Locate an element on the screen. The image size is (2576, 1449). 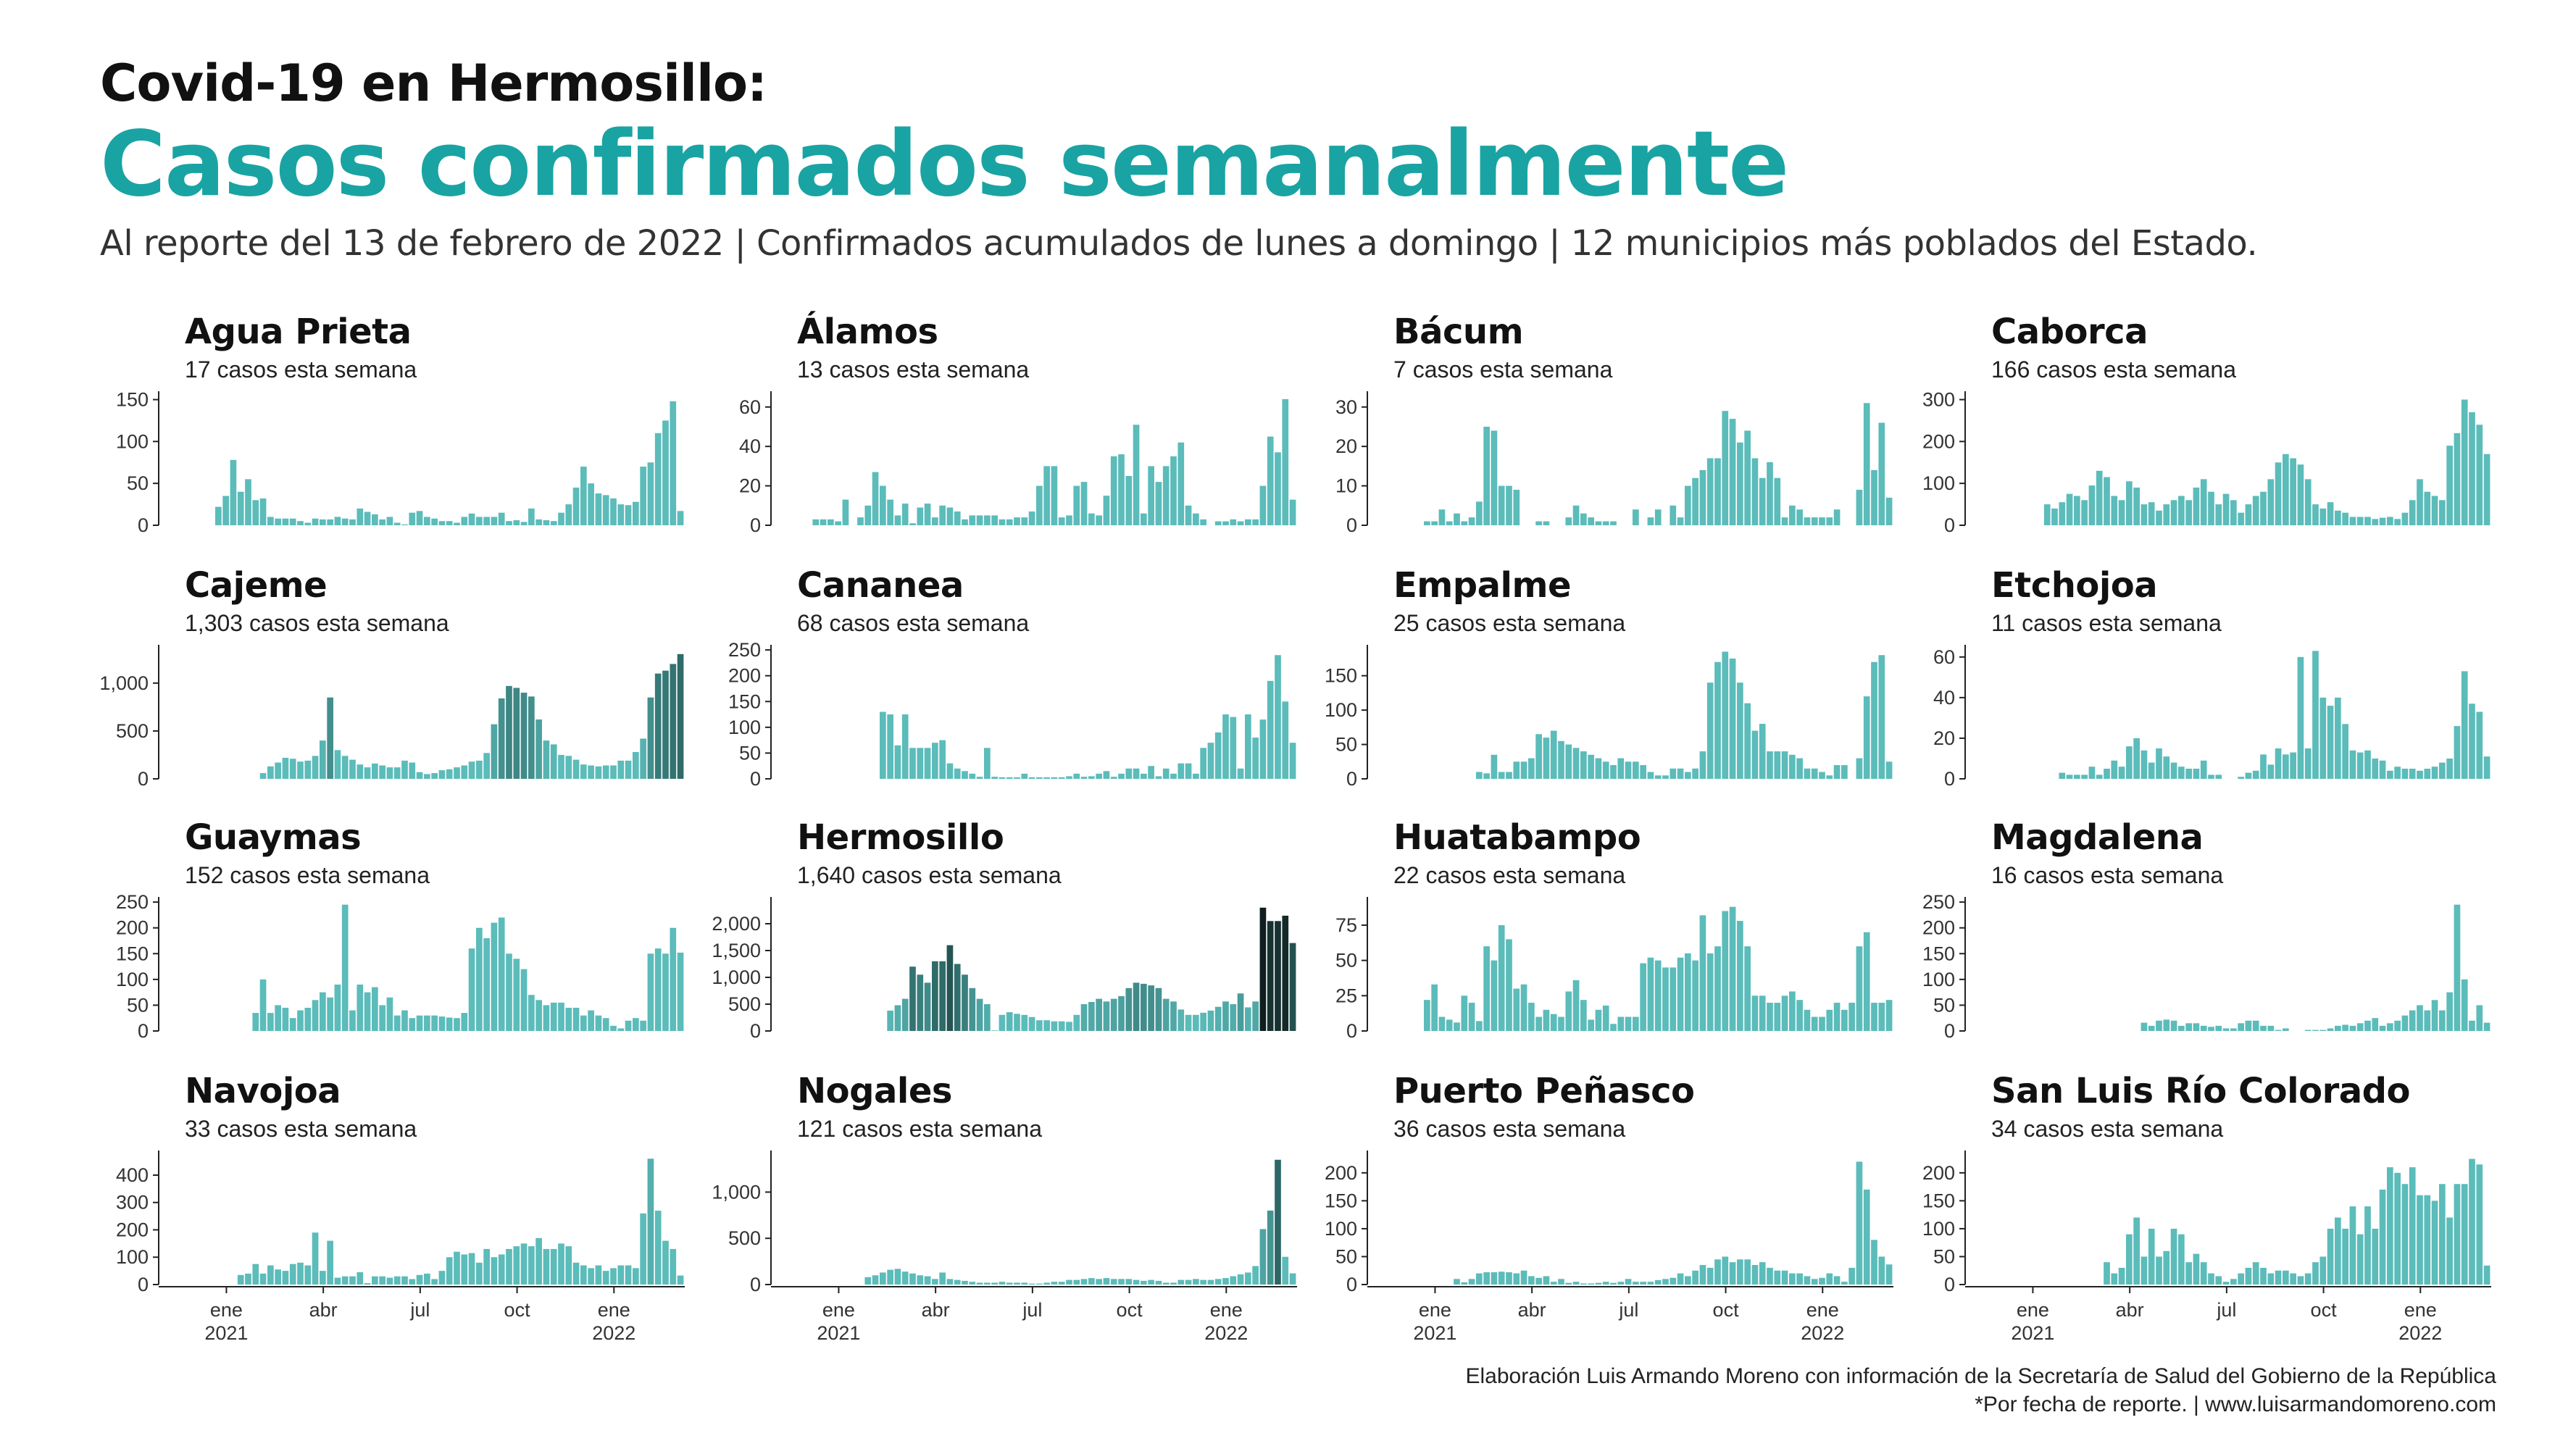
panel-subtitle: 25 casos esta semana is located at coordinates (1509, 623).